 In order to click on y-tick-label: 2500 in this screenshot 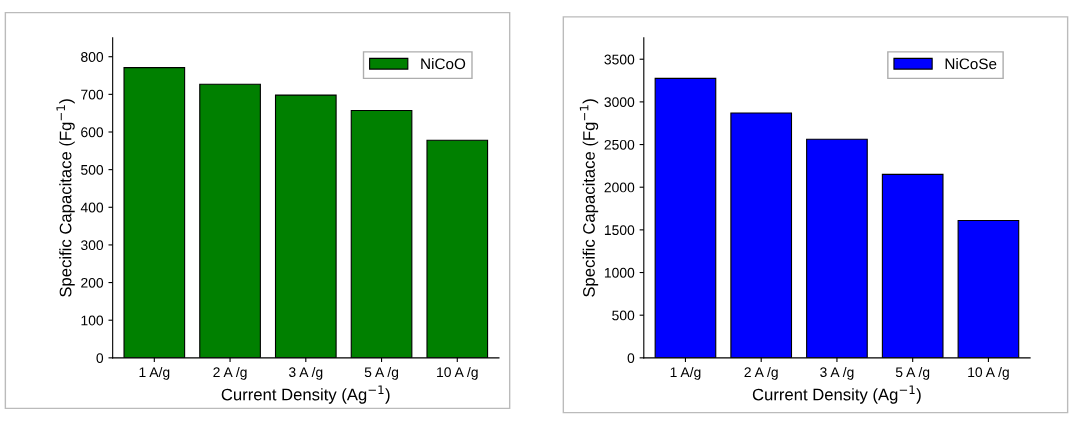, I will do `click(619, 144)`.